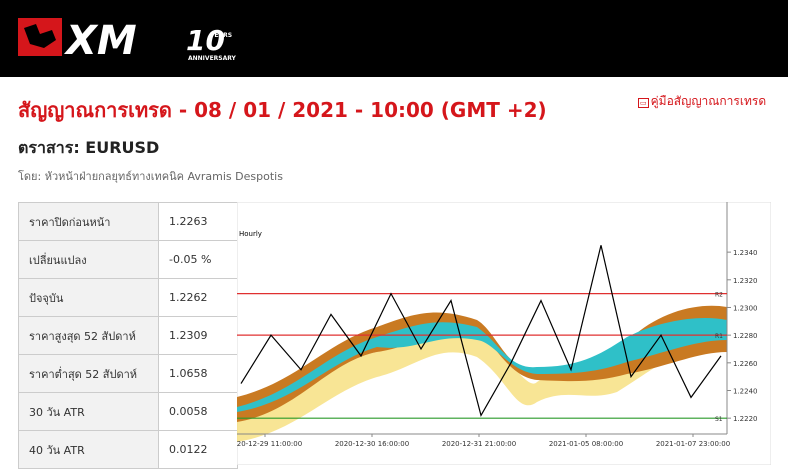  I want to click on y-tick-label: 1.2340, so click(745, 253).